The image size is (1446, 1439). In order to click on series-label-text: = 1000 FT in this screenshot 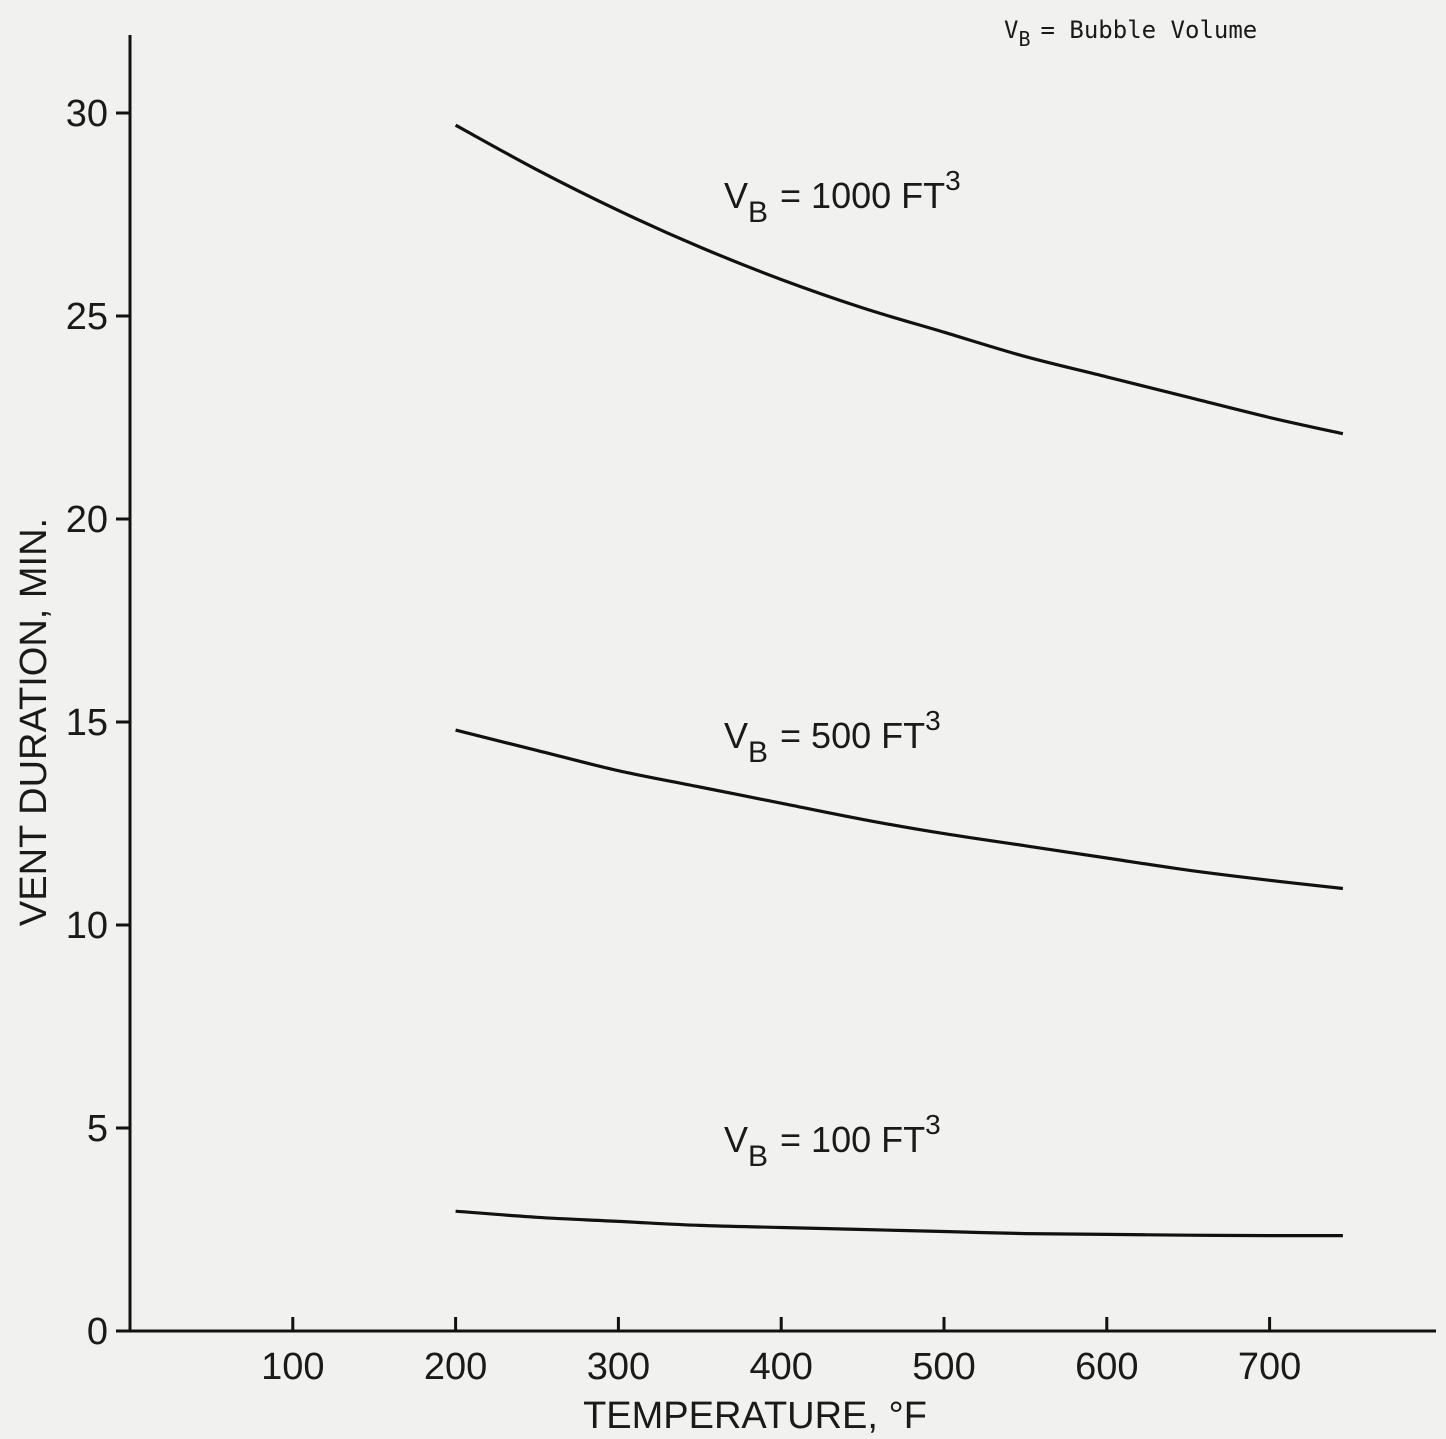, I will do `click(862, 195)`.